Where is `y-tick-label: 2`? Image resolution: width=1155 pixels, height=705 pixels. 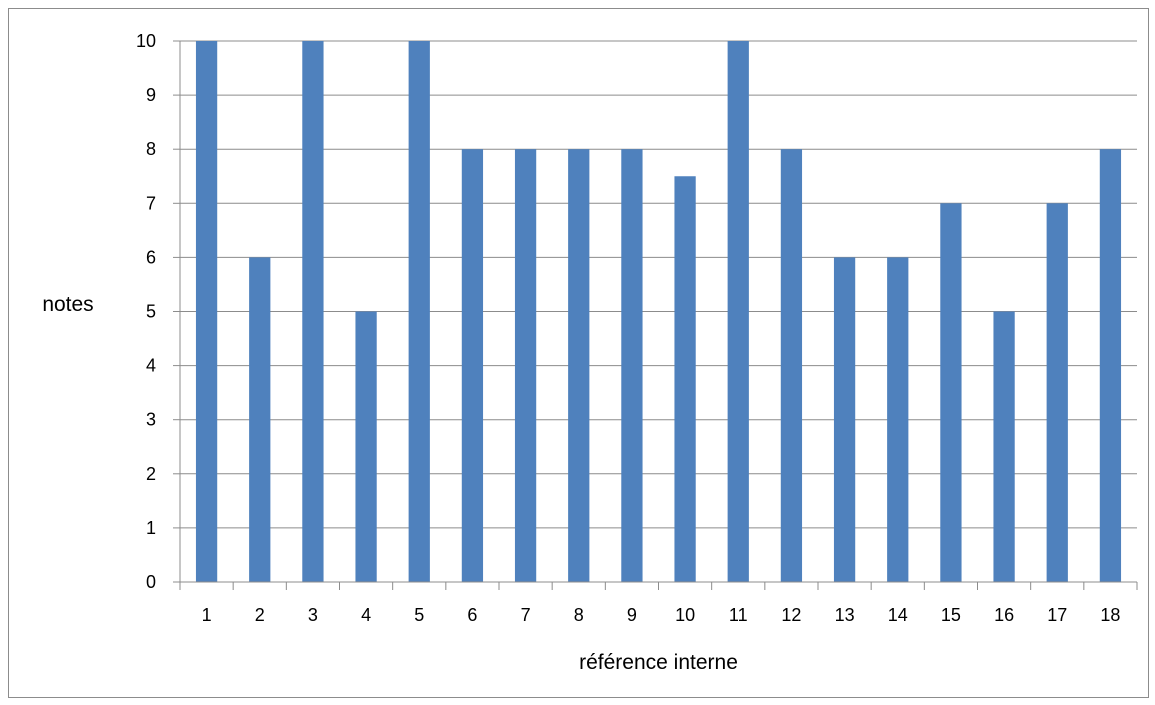 y-tick-label: 2 is located at coordinates (151, 474).